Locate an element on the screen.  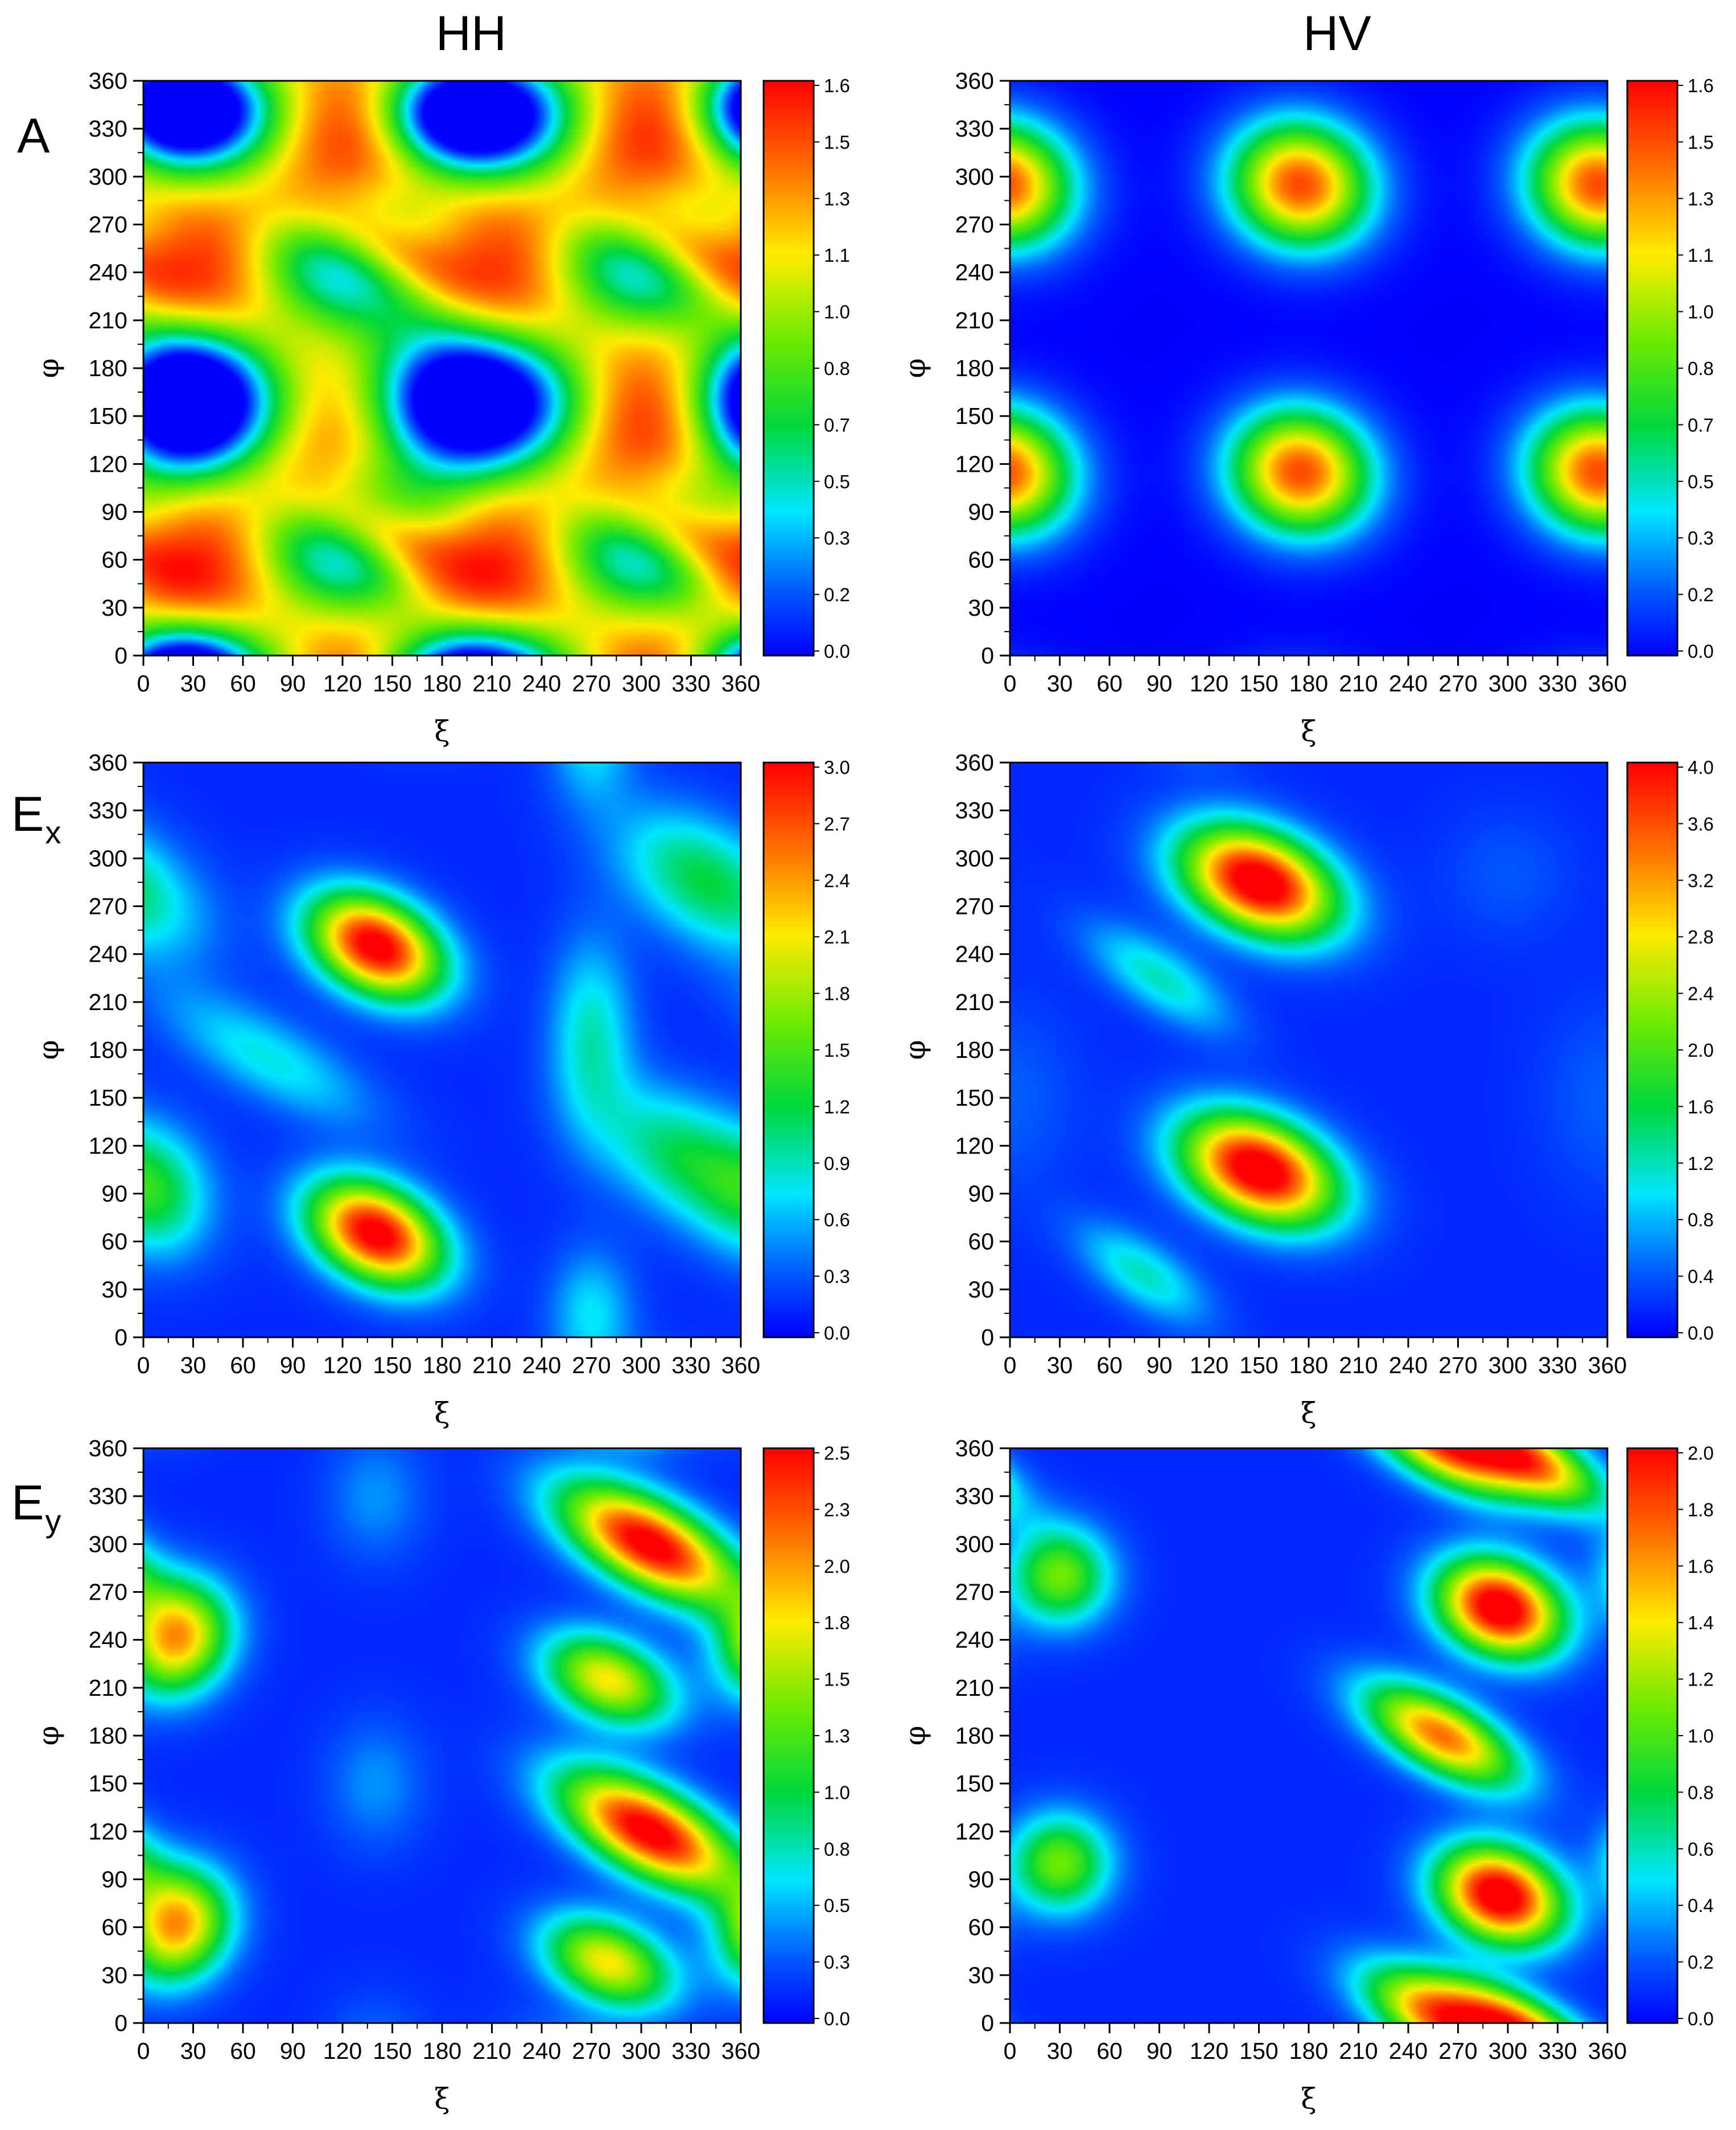
colorbar-tick-label: 2.4 is located at coordinates (1701, 993).